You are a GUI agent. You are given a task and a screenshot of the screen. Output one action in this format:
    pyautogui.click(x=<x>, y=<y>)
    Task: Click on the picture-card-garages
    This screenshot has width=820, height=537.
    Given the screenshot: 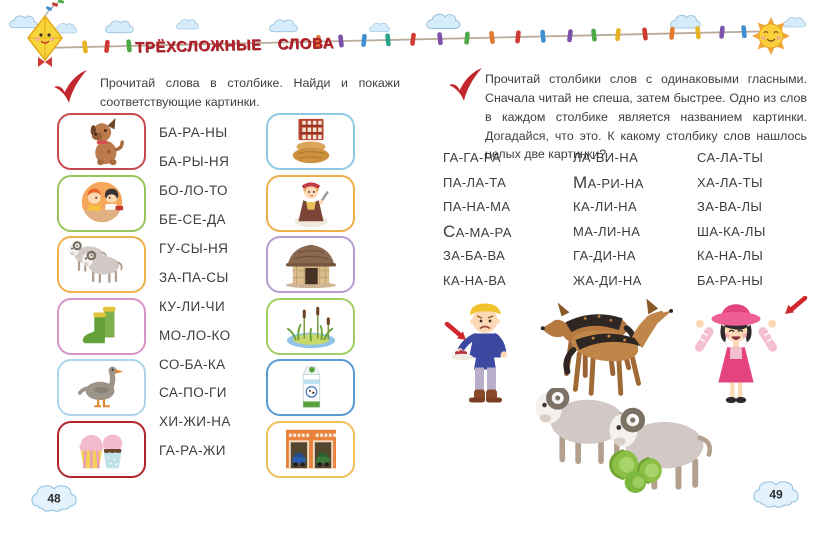 What is the action you would take?
    pyautogui.click(x=310, y=449)
    